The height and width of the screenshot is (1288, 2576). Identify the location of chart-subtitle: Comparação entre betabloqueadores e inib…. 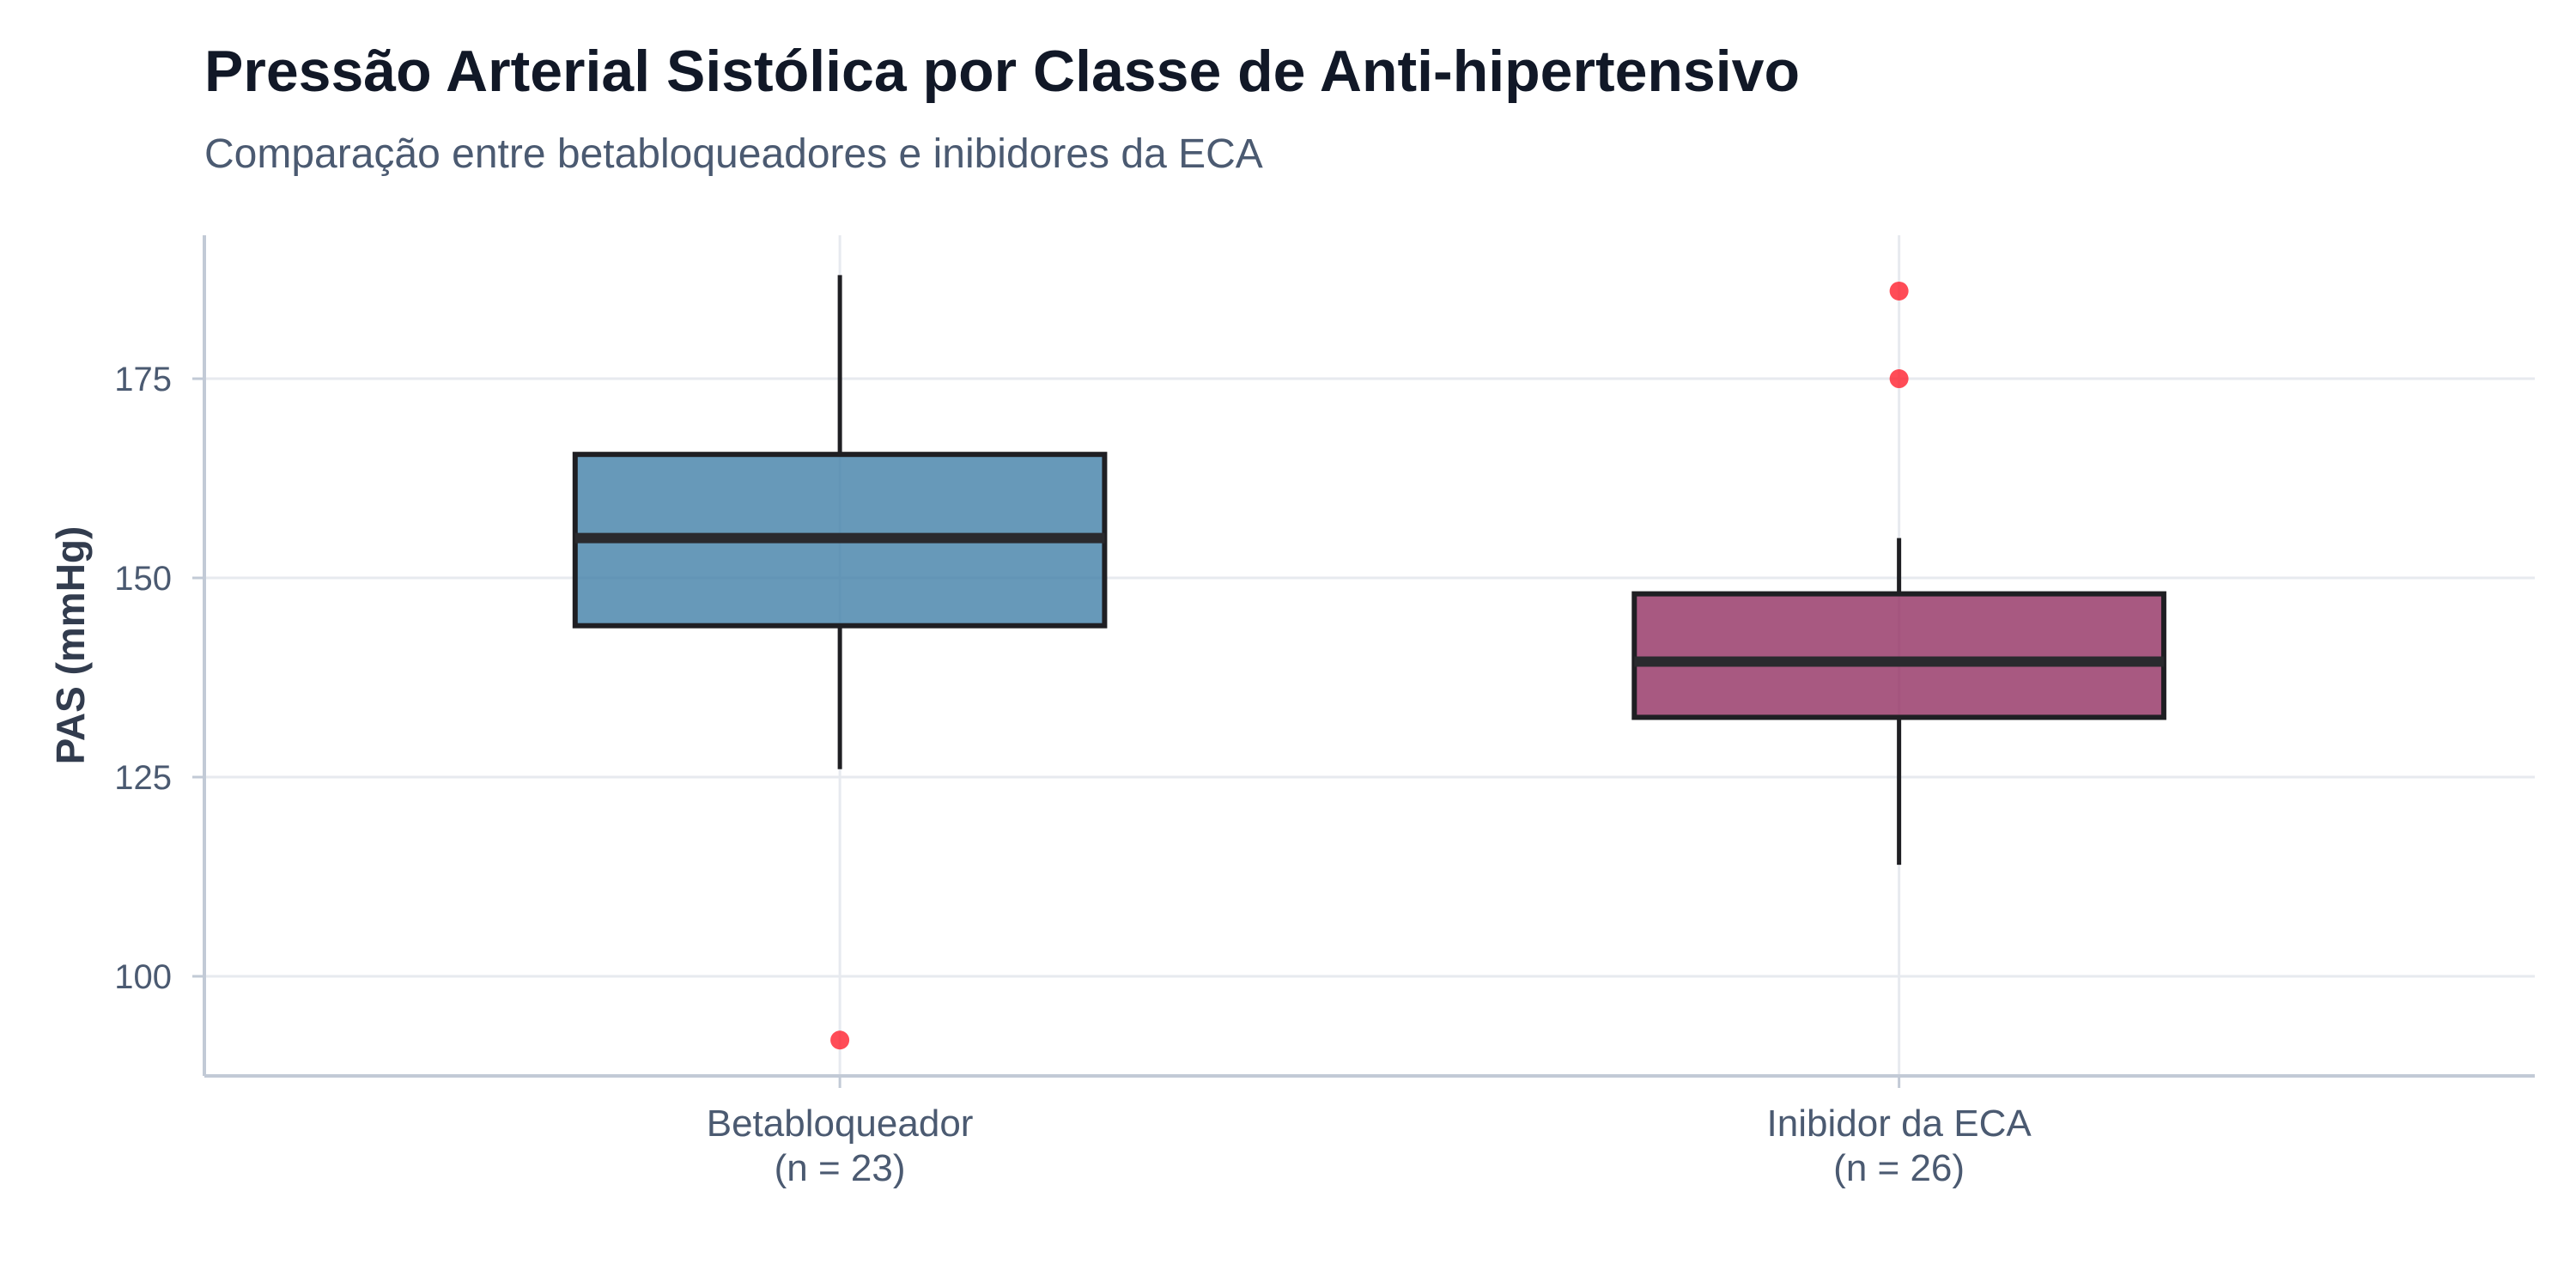
(733, 154).